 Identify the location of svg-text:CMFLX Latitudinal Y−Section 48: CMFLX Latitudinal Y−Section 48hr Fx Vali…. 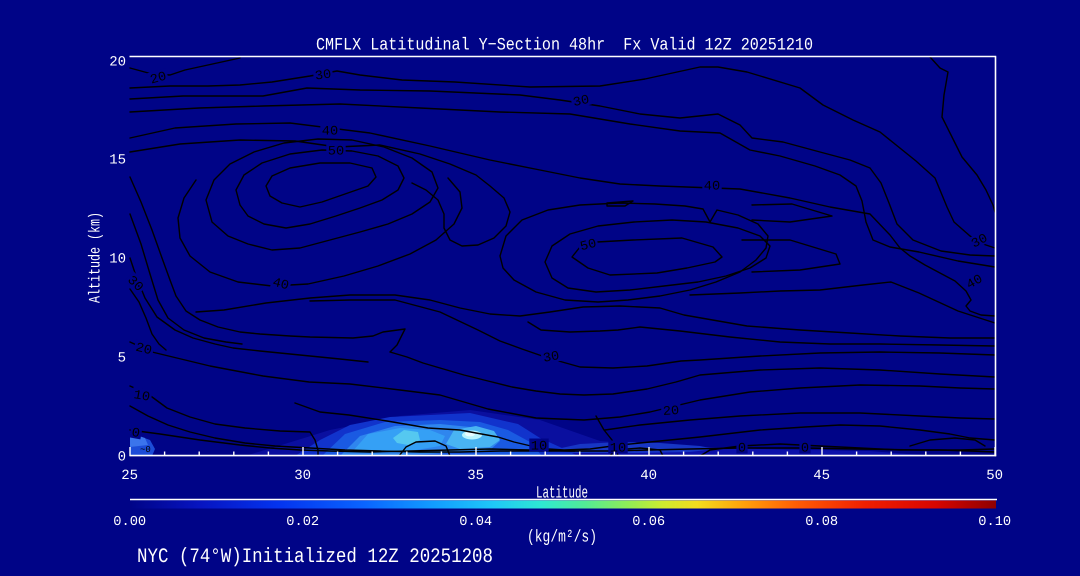
(564, 46).